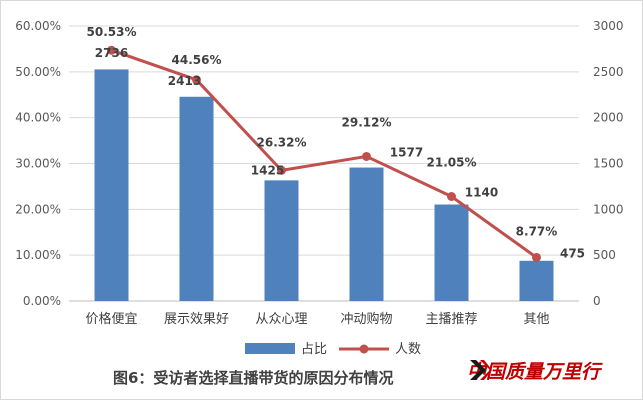  I want to click on bar-data-label: 50.53%, so click(112, 32).